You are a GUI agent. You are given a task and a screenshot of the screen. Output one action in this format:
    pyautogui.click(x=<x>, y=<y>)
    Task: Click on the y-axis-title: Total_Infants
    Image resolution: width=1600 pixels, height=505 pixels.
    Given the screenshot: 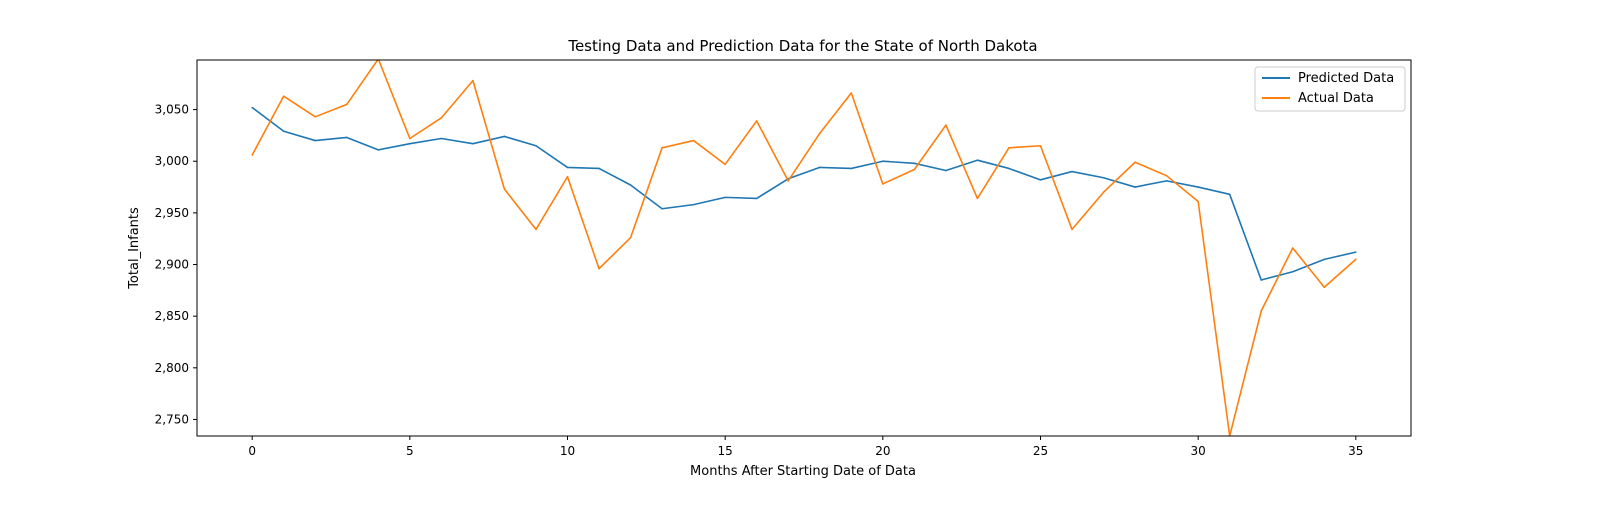 What is the action you would take?
    pyautogui.click(x=134, y=248)
    